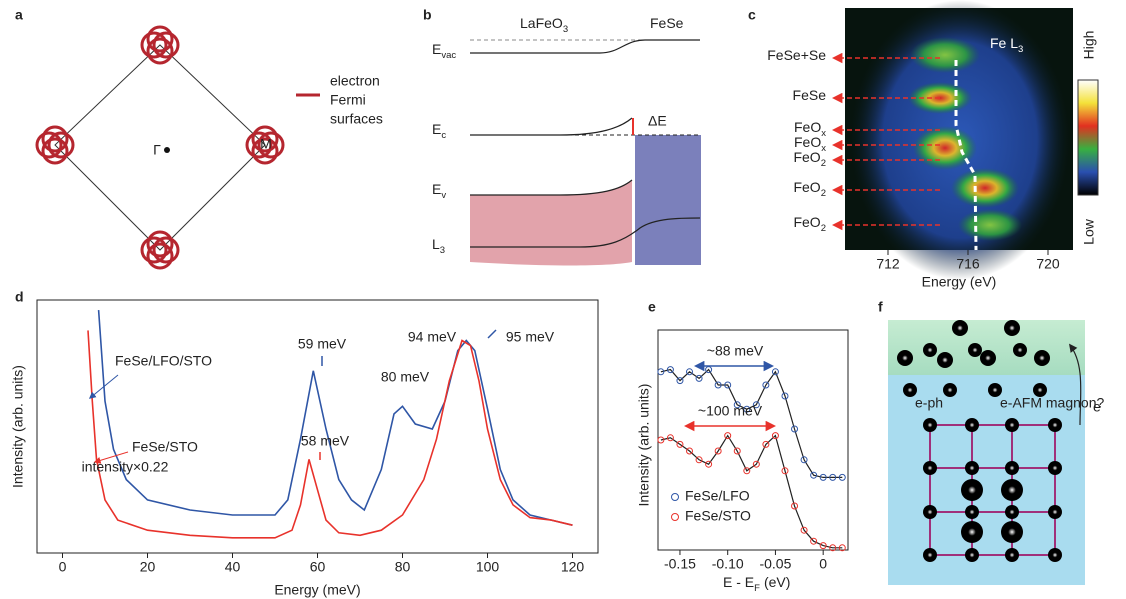  I want to click on x-tick-label: 100, so click(488, 567).